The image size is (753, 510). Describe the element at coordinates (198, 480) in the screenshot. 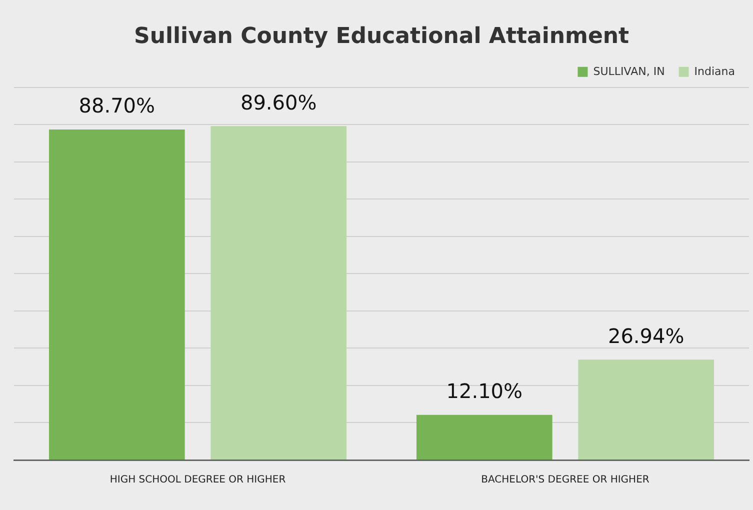

I see `x-tick-label: HIGH SCHOOL DEGREE OR HIGHER` at that location.